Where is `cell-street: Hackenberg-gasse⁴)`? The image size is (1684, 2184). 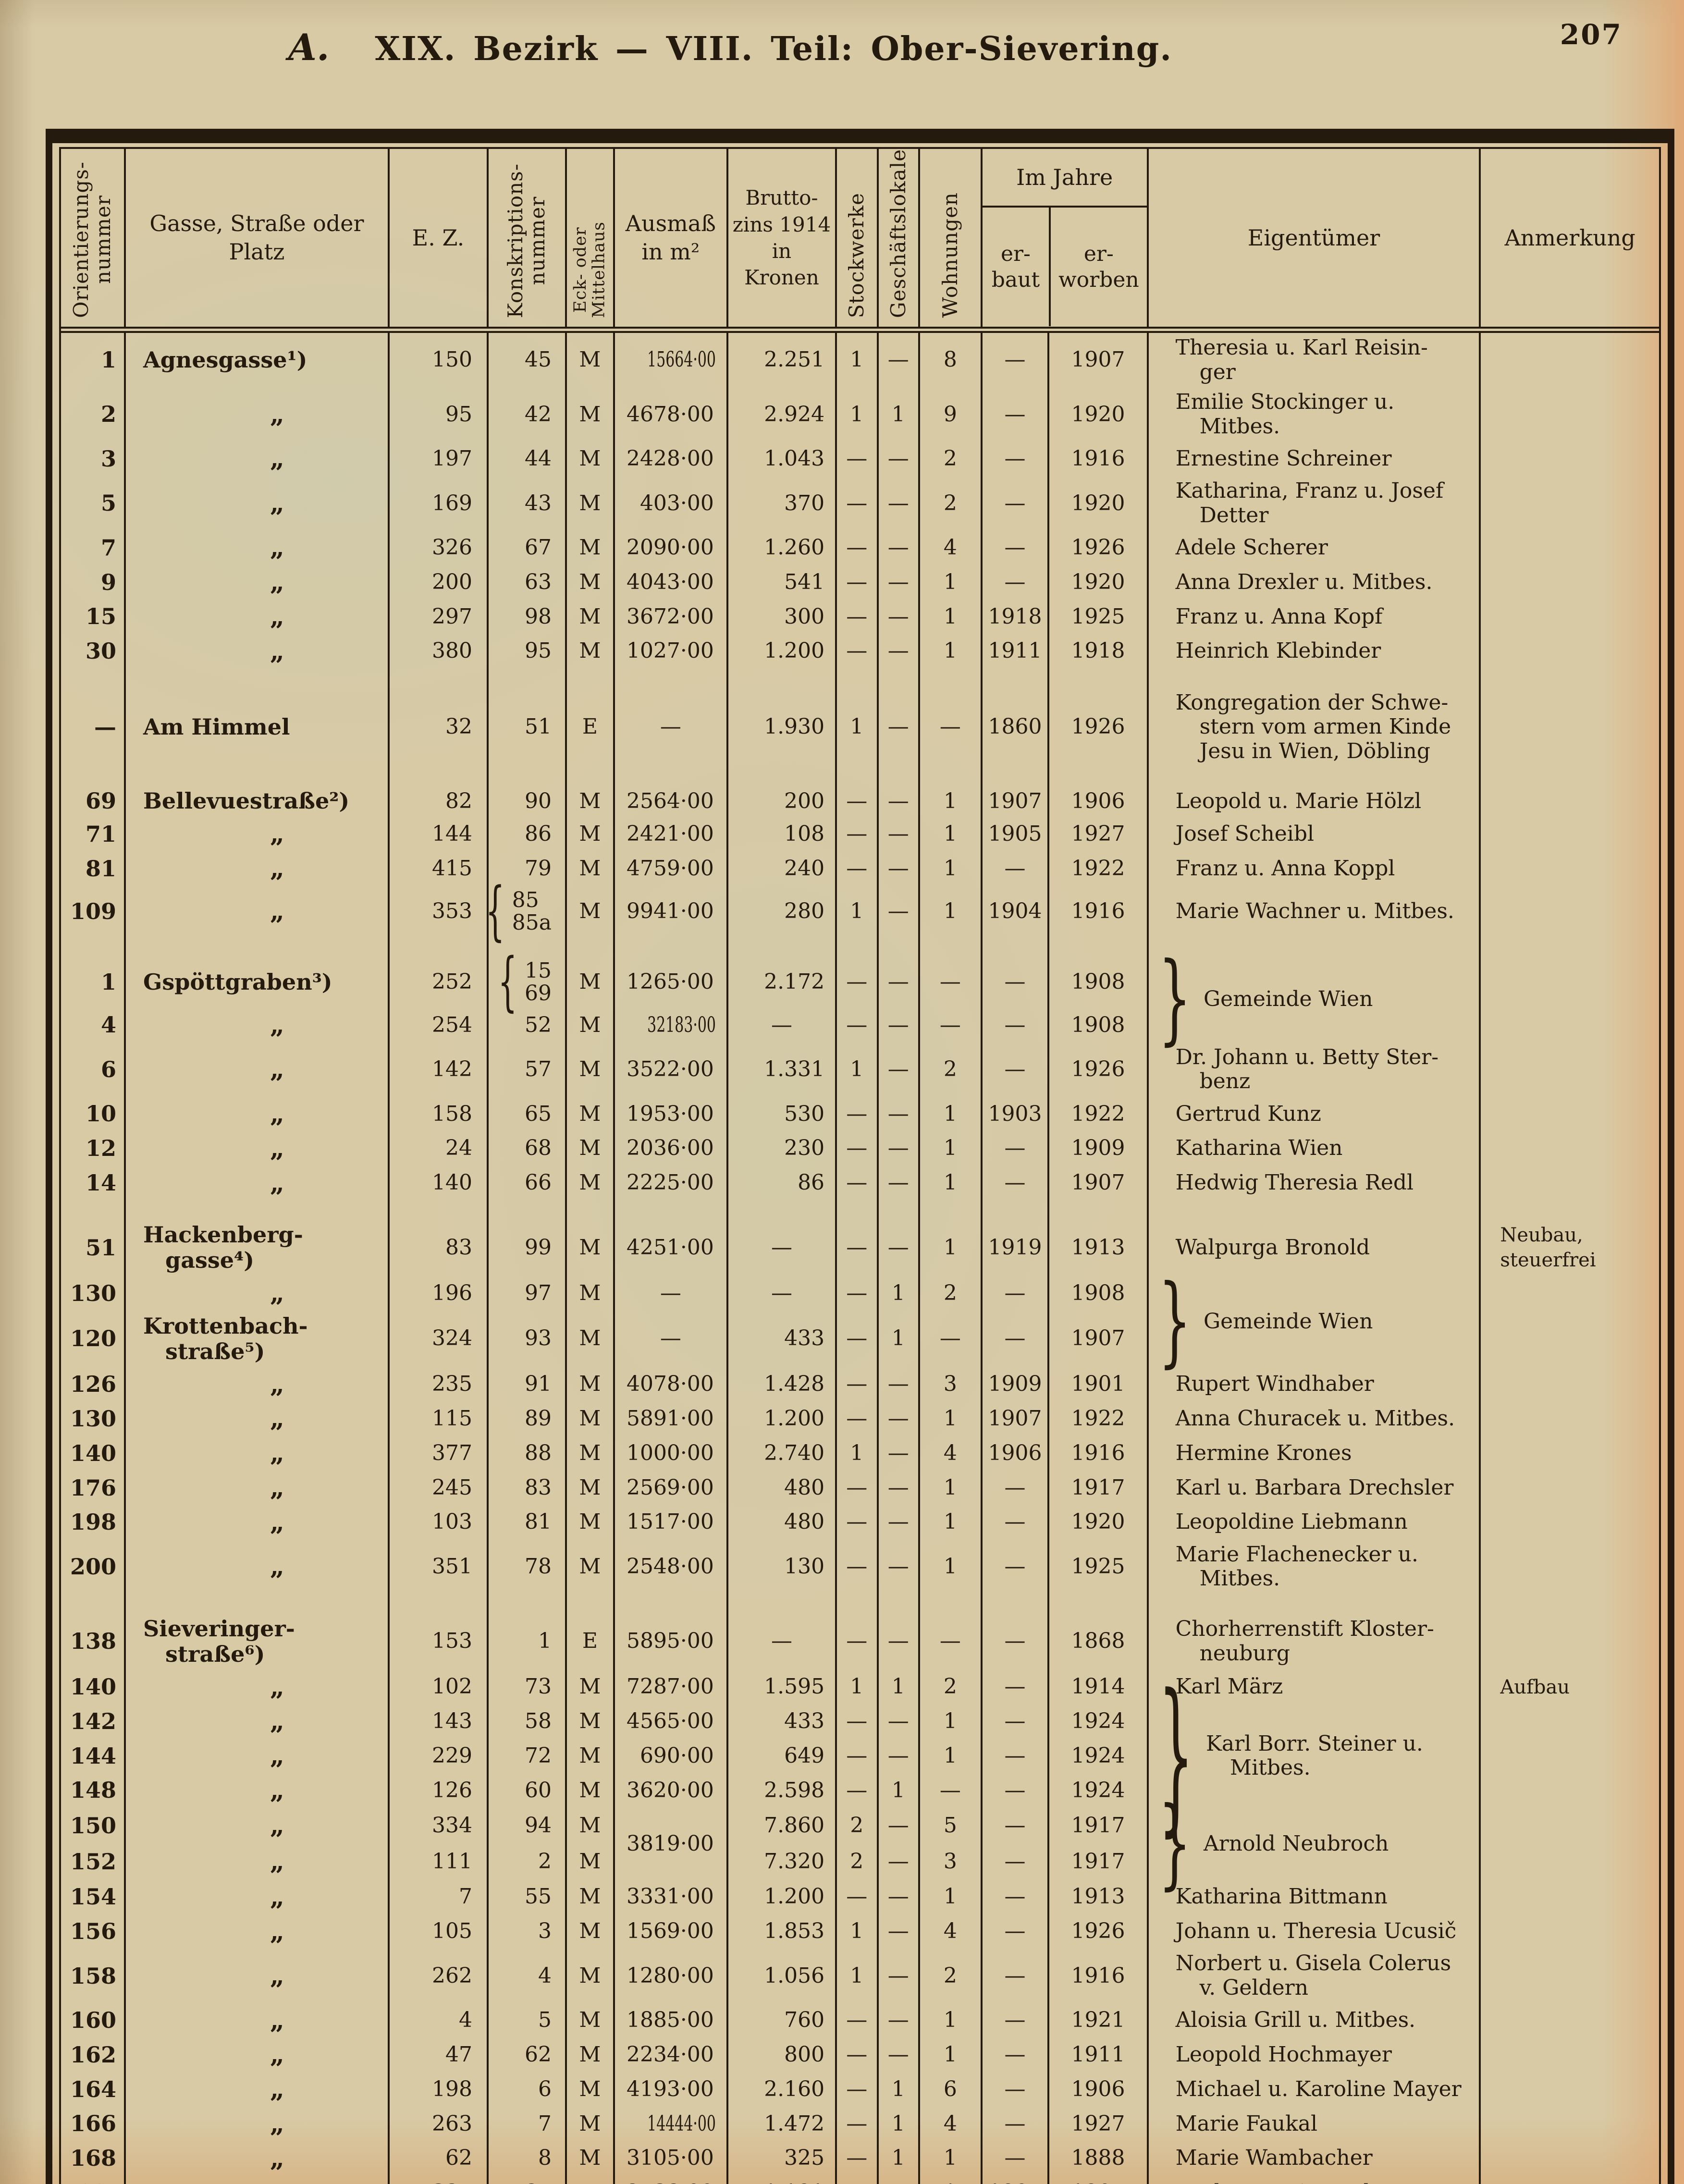 cell-street: Hackenberg-gasse⁴) is located at coordinates (257, 1238).